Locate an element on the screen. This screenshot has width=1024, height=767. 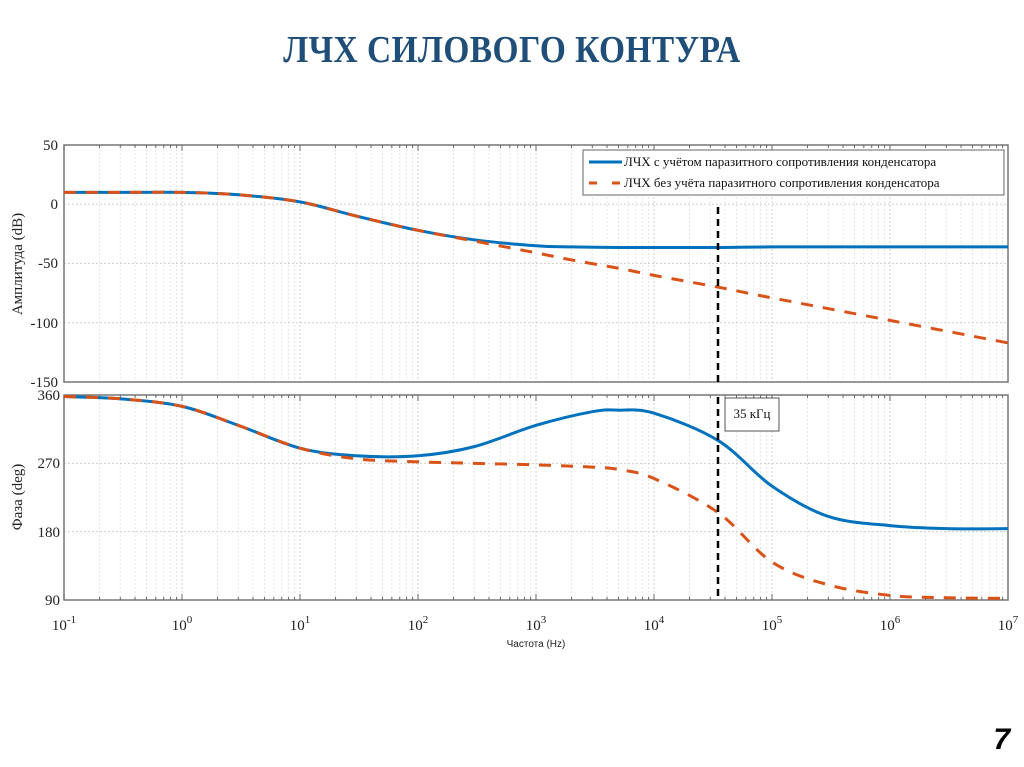
ytick-minus50: -50 is located at coordinates (48, 264).